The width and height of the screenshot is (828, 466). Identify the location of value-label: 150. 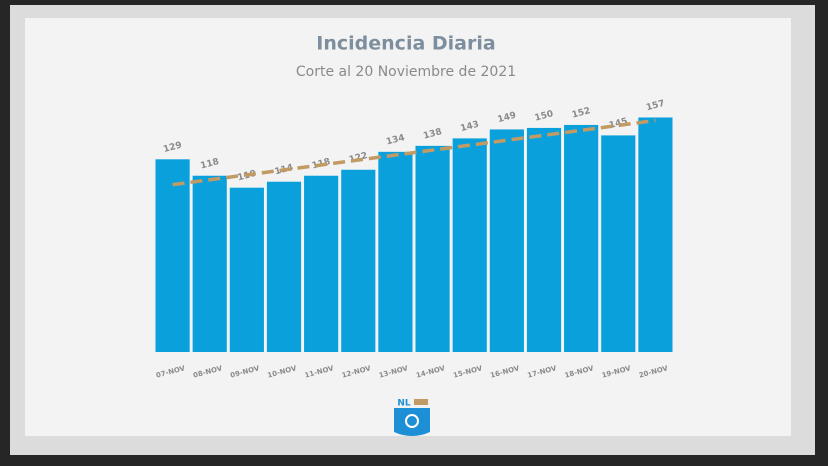
(544, 116).